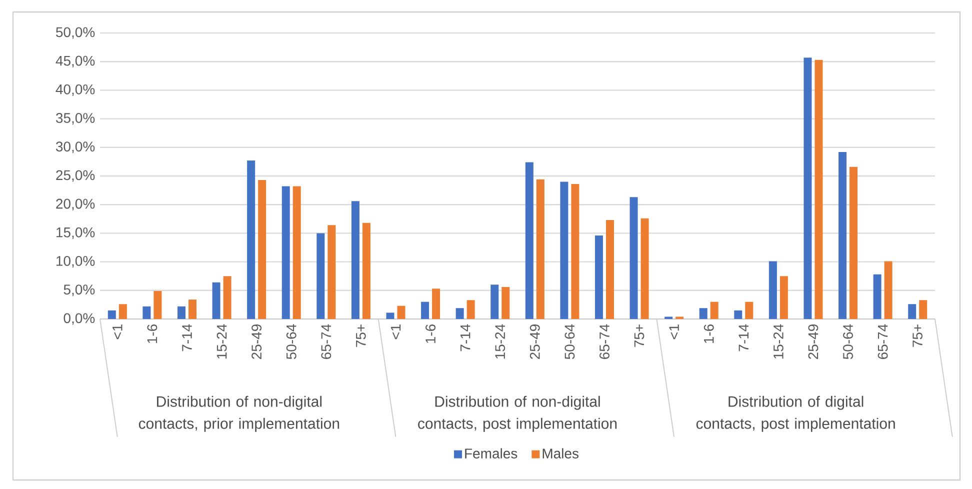 The width and height of the screenshot is (972, 489). Describe the element at coordinates (79, 290) in the screenshot. I see `y-tick-label: 5,0%` at that location.